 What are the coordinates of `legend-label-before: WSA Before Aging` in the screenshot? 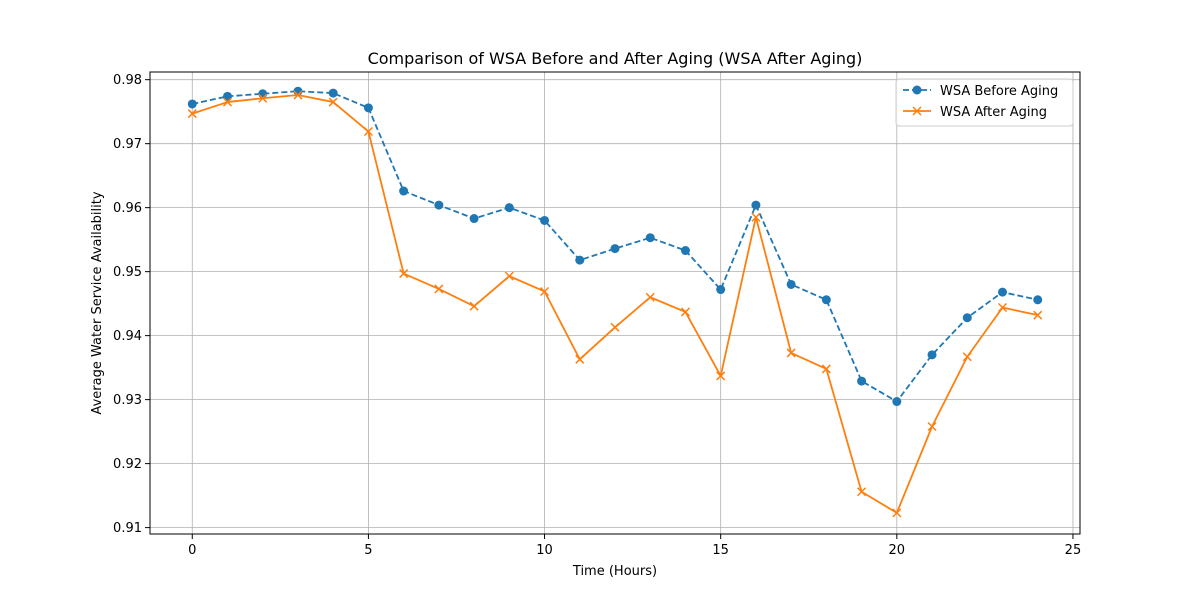 It's located at (999, 91).